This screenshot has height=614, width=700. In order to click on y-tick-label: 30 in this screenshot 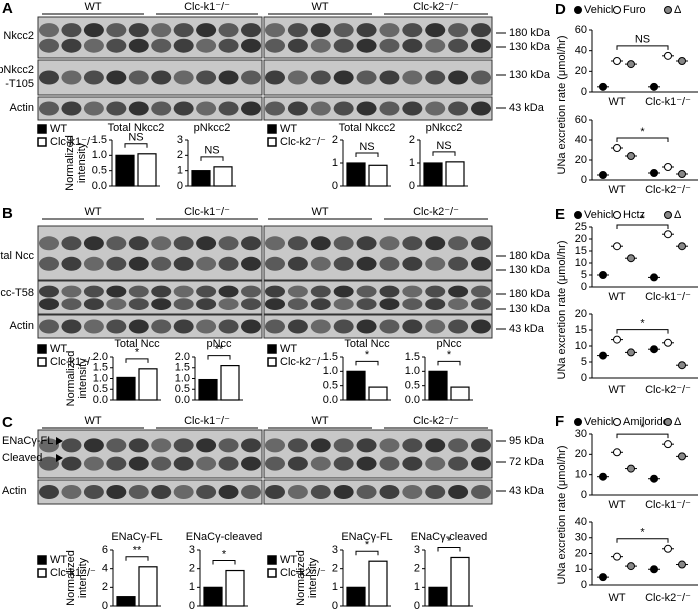, I will do `click(581, 434)`.